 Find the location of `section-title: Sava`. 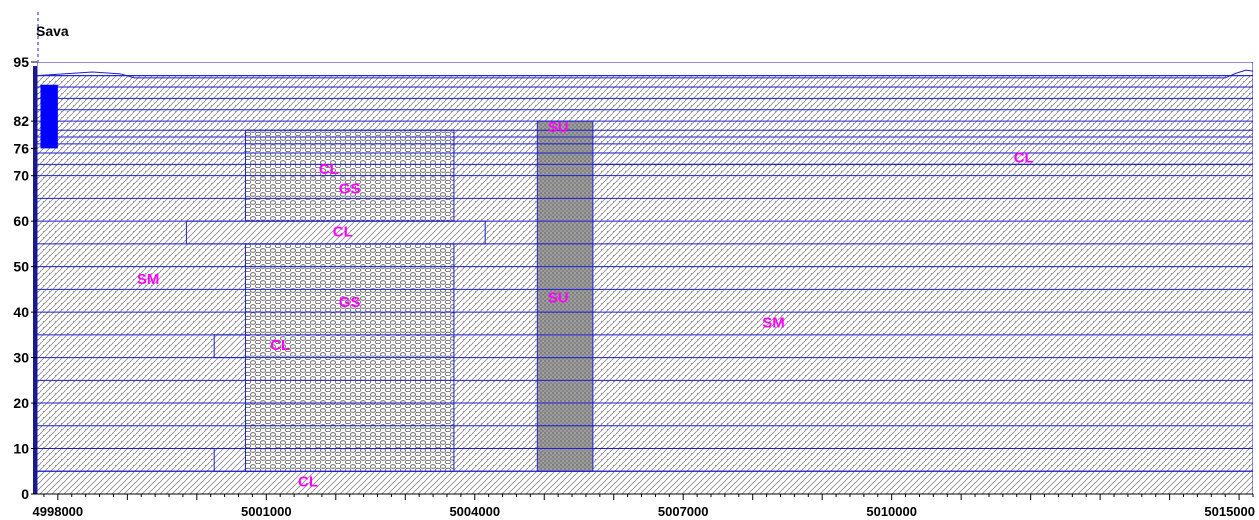

section-title: Sava is located at coordinates (52, 31).